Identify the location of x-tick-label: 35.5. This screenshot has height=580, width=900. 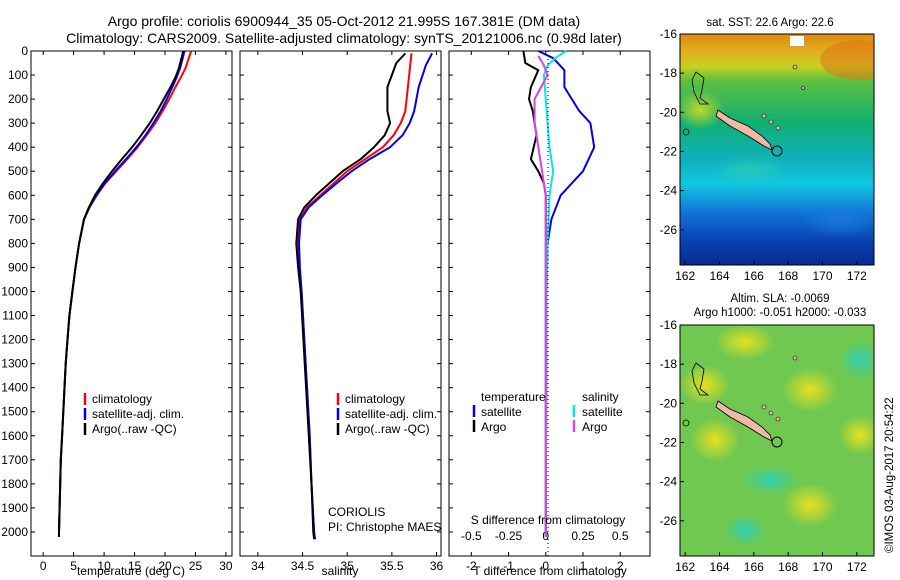
(392, 566).